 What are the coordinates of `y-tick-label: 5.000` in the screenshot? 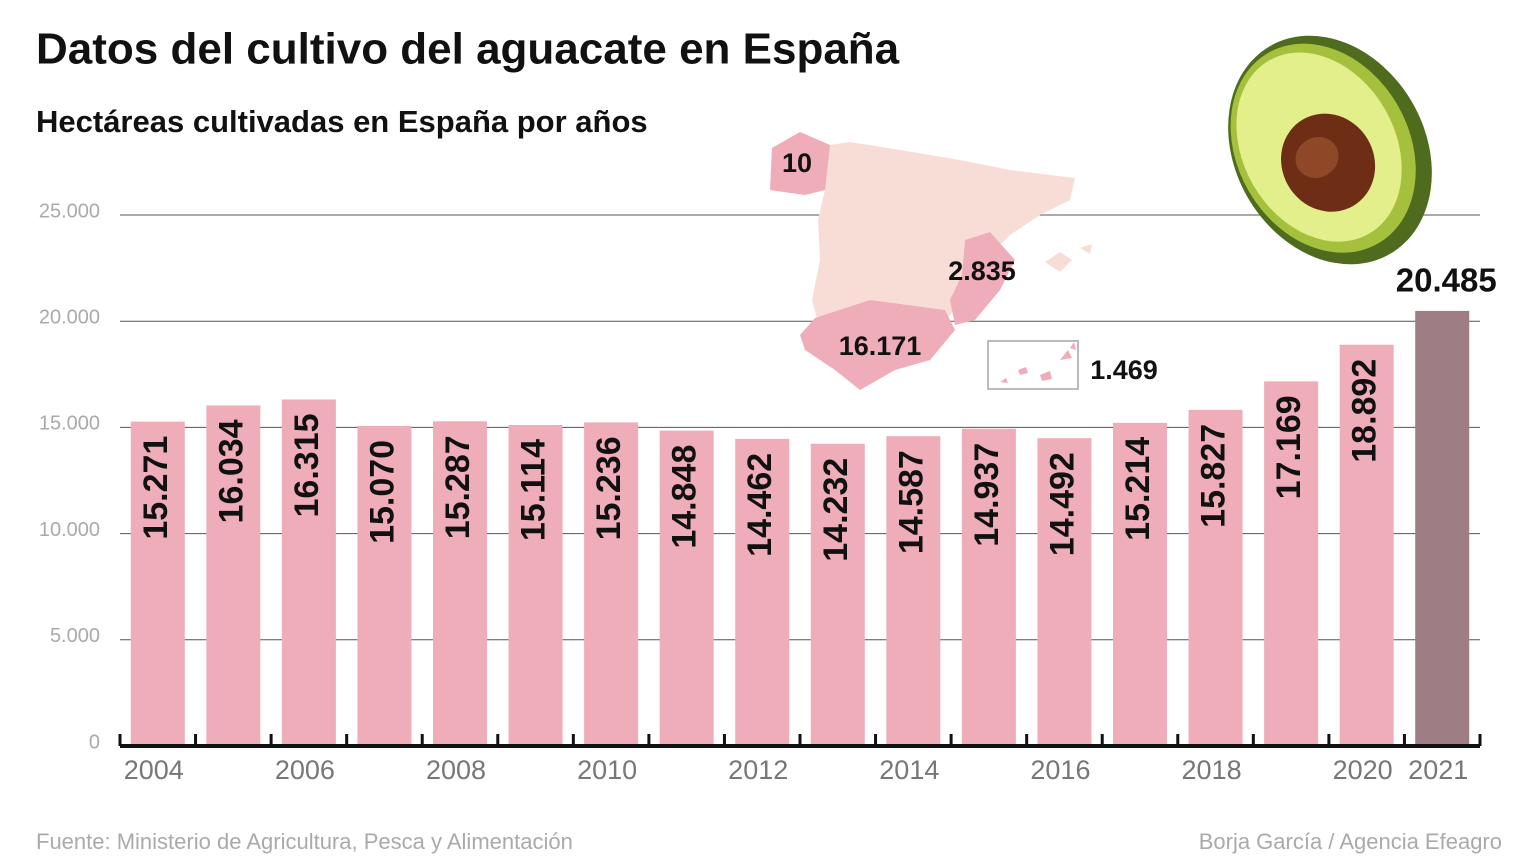 It's located at (75, 636).